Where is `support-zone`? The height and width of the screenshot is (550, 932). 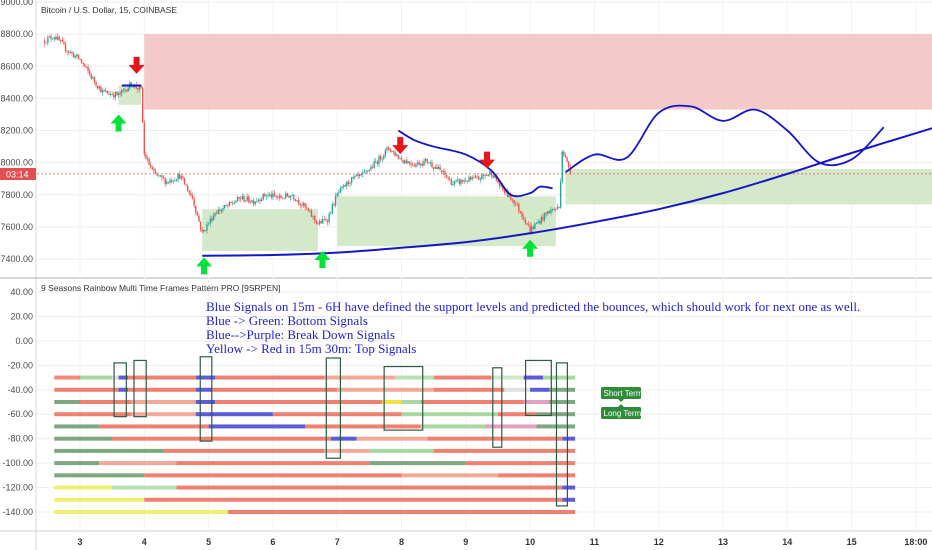
support-zone is located at coordinates (130, 95).